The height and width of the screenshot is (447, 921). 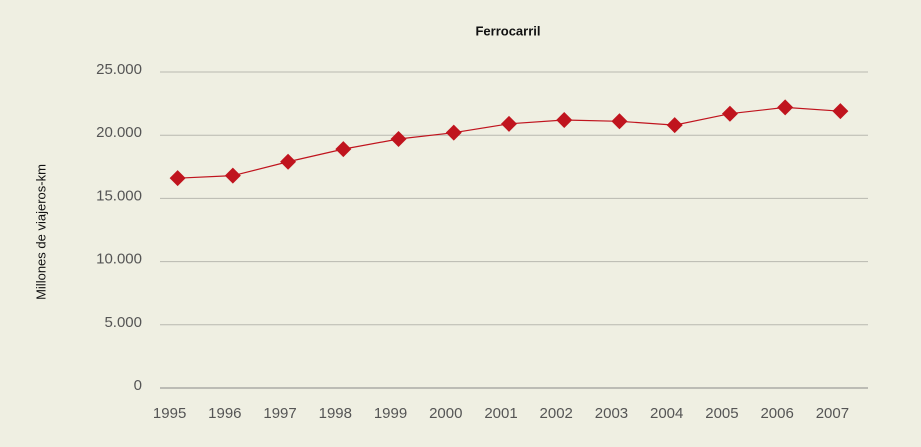 What do you see at coordinates (335, 413) in the screenshot?
I see `x-tick-label: 1998` at bounding box center [335, 413].